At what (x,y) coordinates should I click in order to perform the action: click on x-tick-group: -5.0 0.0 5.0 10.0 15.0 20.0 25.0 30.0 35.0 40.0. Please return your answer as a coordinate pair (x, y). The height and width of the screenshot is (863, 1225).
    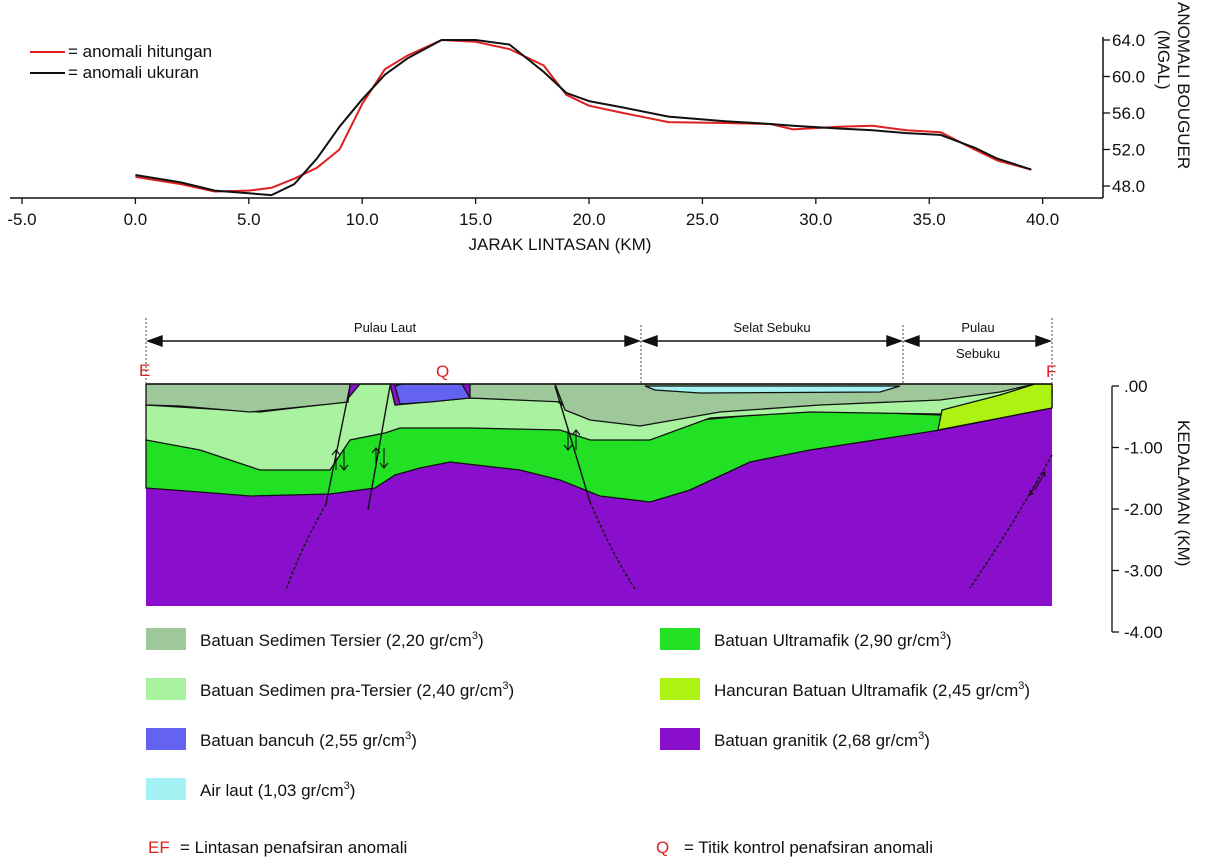
    Looking at the image, I should click on (533, 213).